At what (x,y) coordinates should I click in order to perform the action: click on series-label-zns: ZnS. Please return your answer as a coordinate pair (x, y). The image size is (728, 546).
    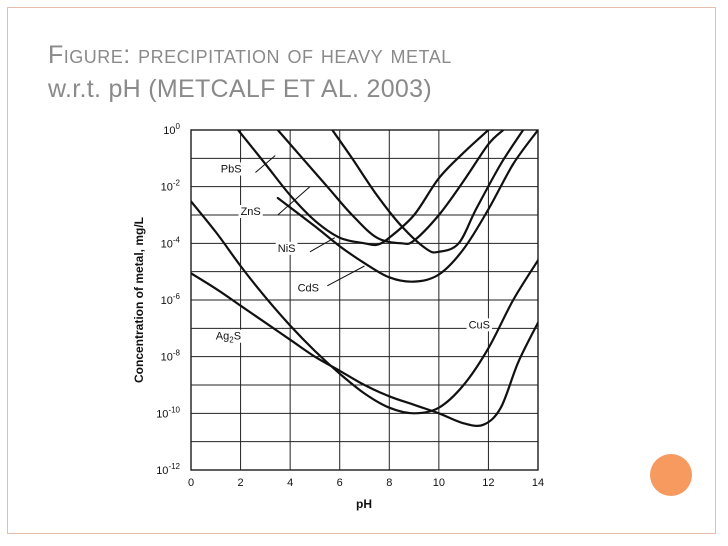
    Looking at the image, I should click on (251, 212).